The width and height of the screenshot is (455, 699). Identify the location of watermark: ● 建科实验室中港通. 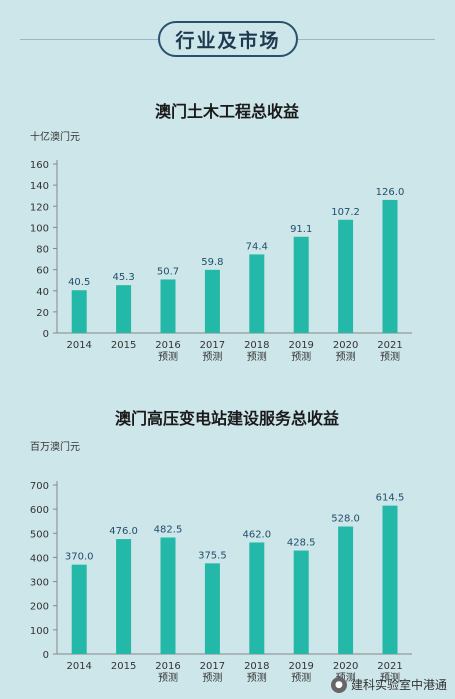
(388, 684).